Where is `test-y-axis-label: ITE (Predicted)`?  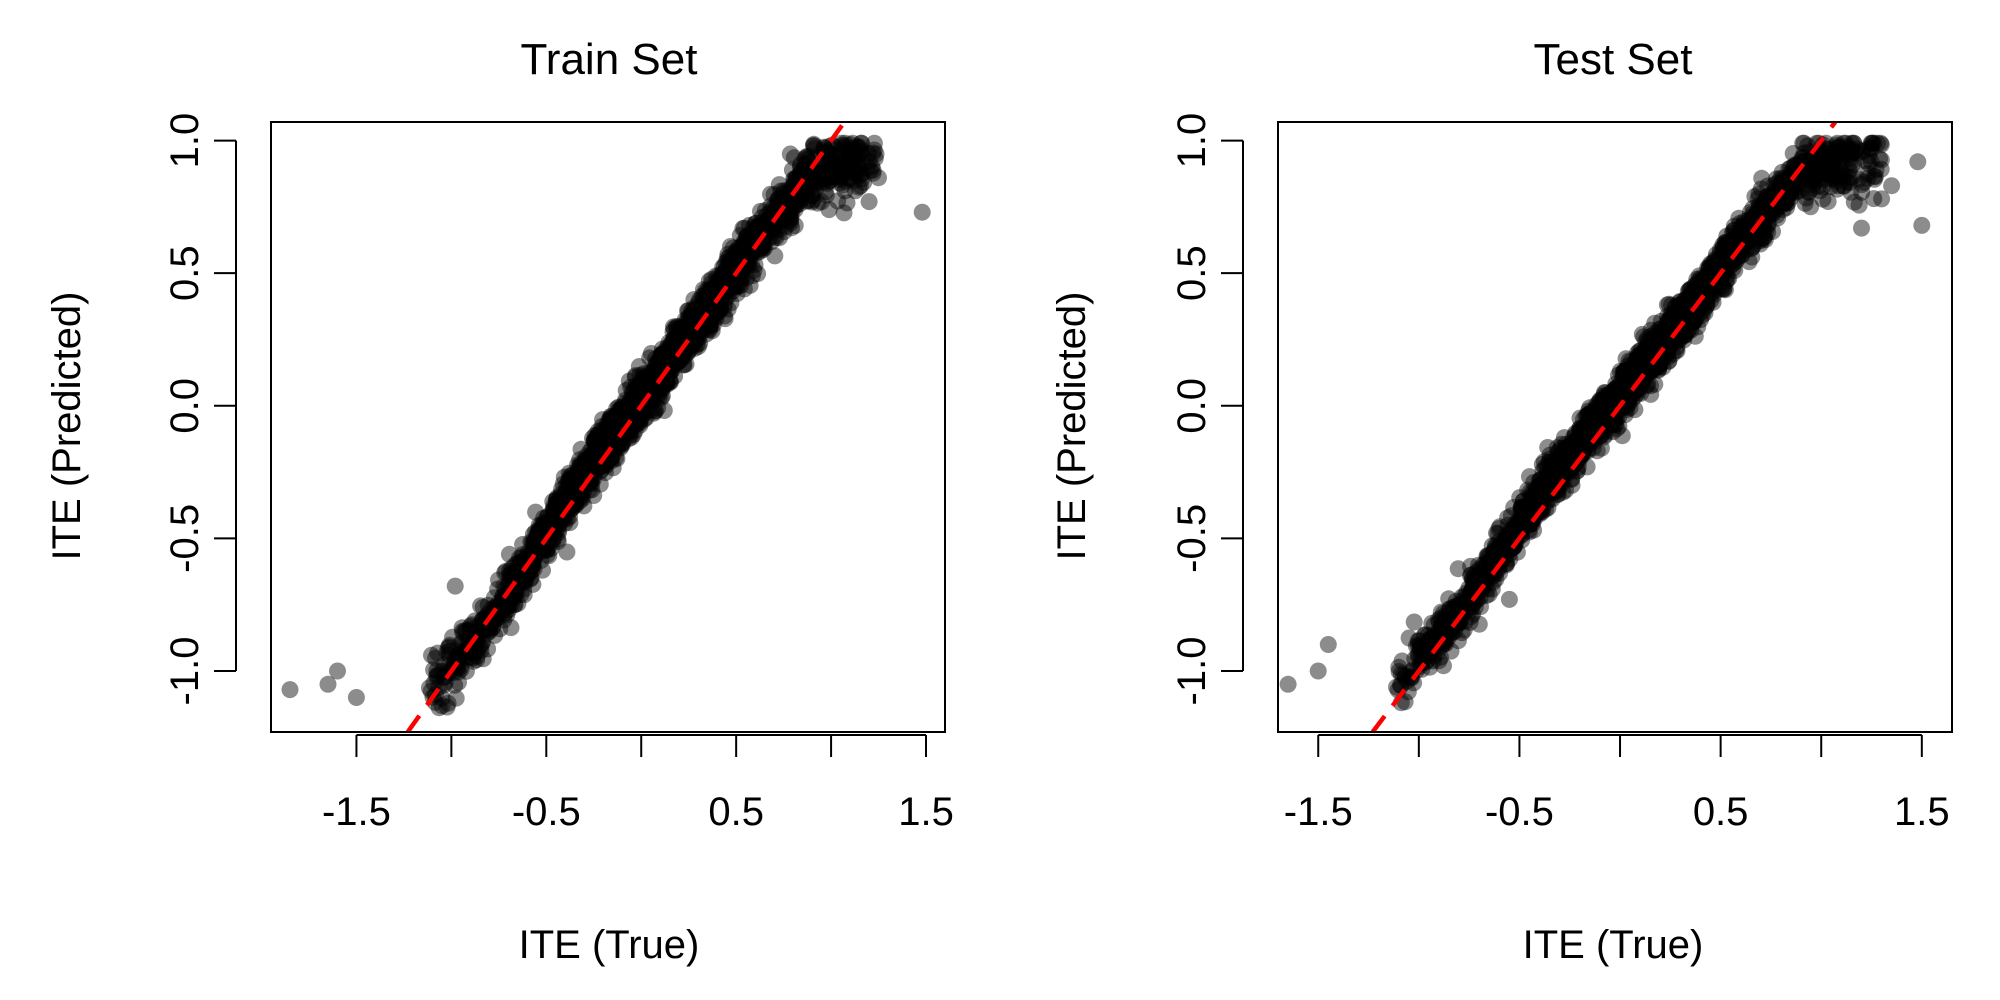
test-y-axis-label: ITE (Predicted) is located at coordinates (1072, 426).